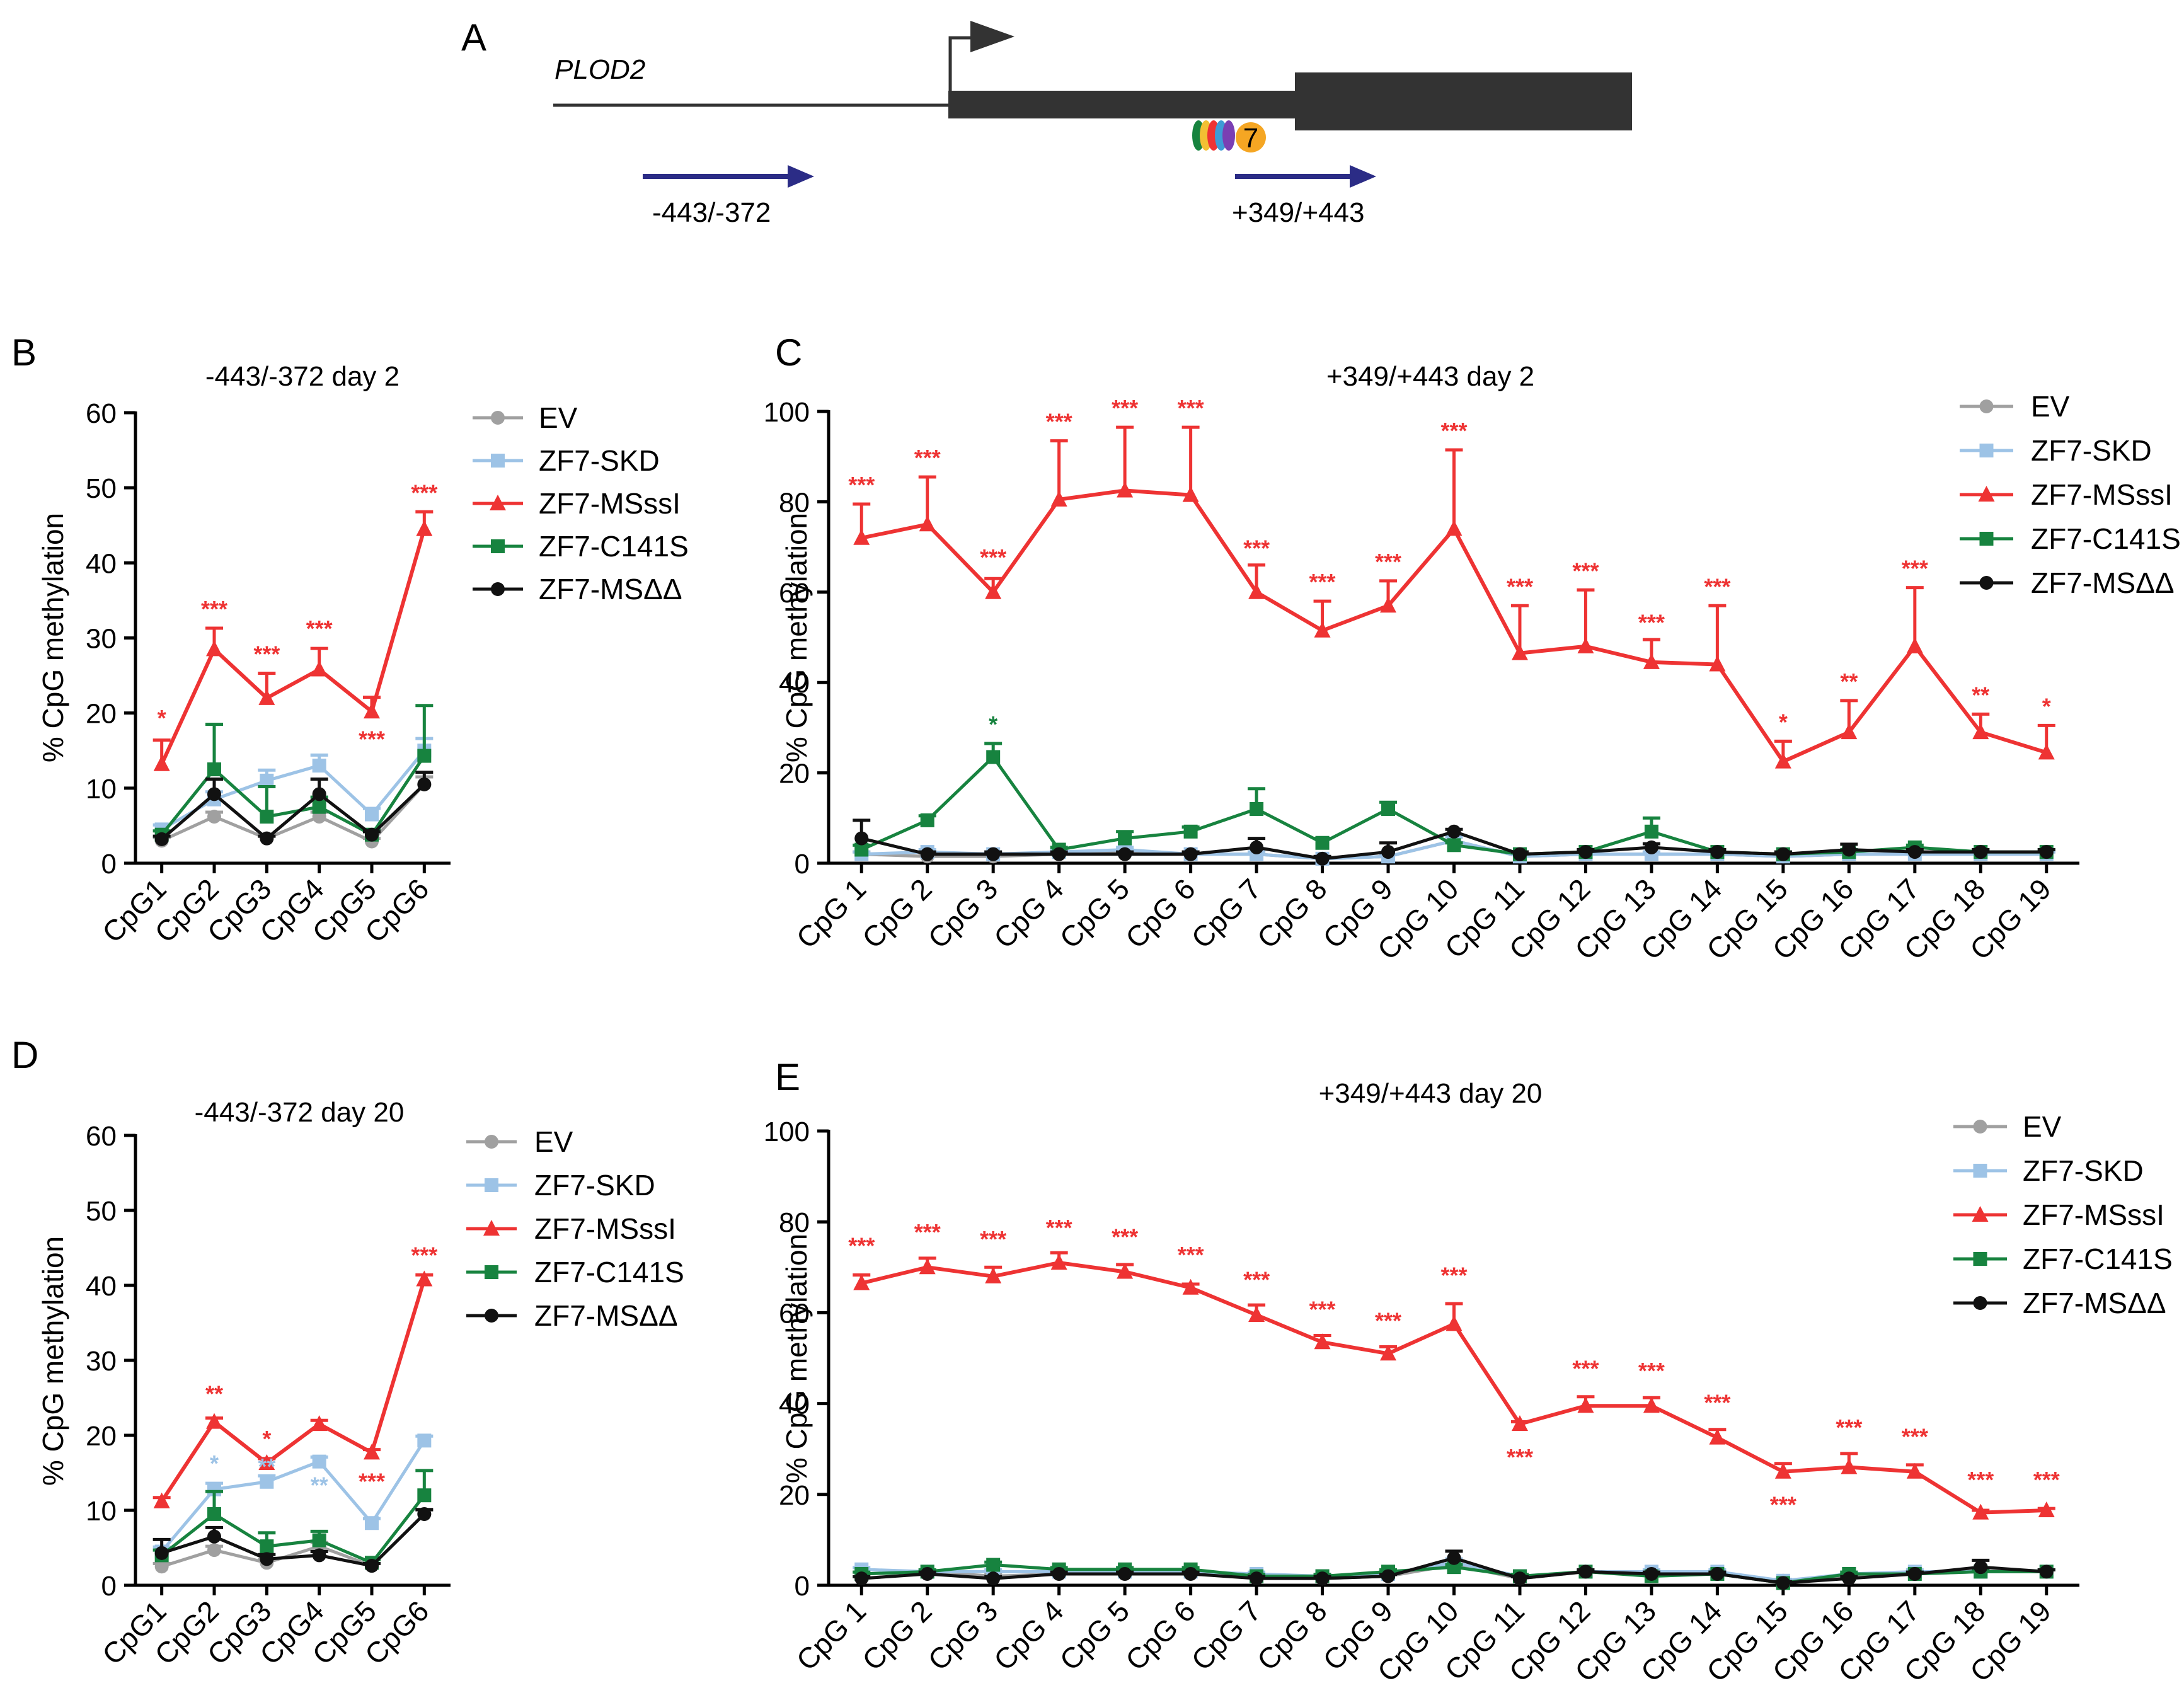 The height and width of the screenshot is (1705, 2184). What do you see at coordinates (1229, 137) in the screenshot?
I see `zinc-finger-protein: 7` at bounding box center [1229, 137].